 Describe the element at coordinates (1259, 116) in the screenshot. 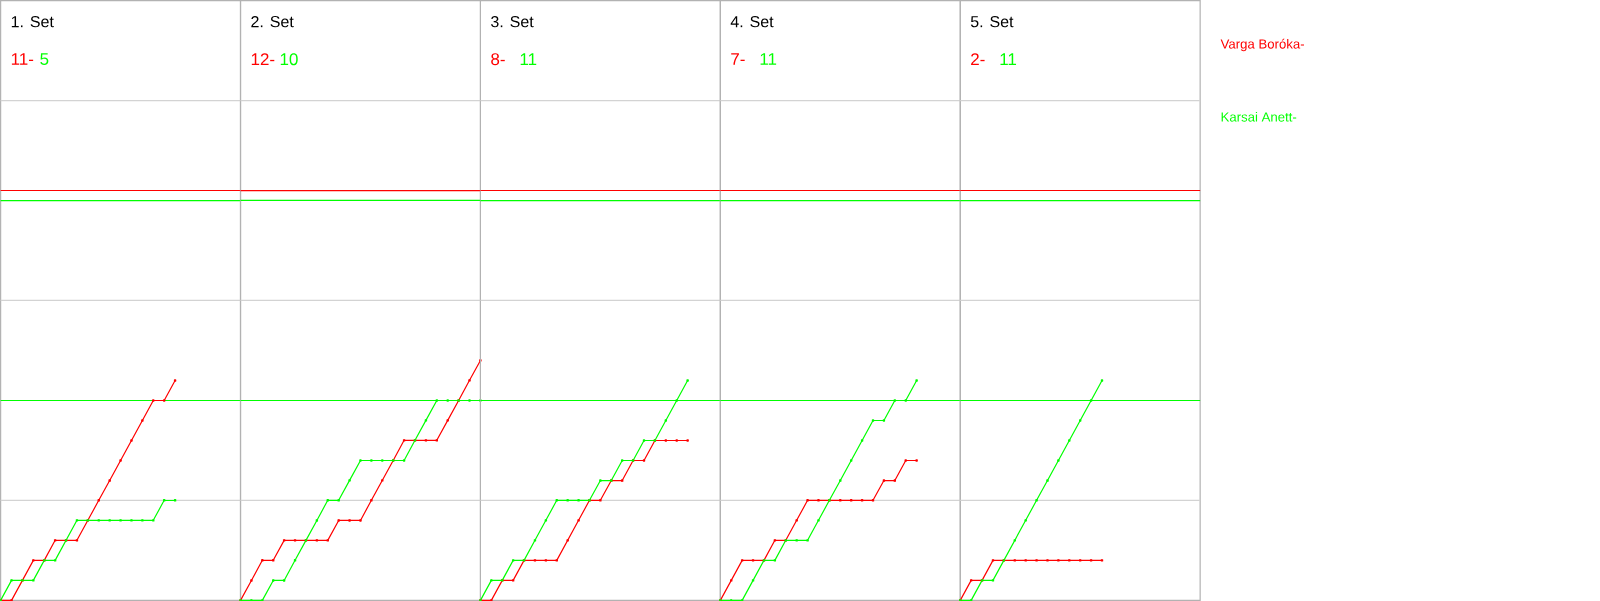

I see `text: Karsai Anett-` at that location.